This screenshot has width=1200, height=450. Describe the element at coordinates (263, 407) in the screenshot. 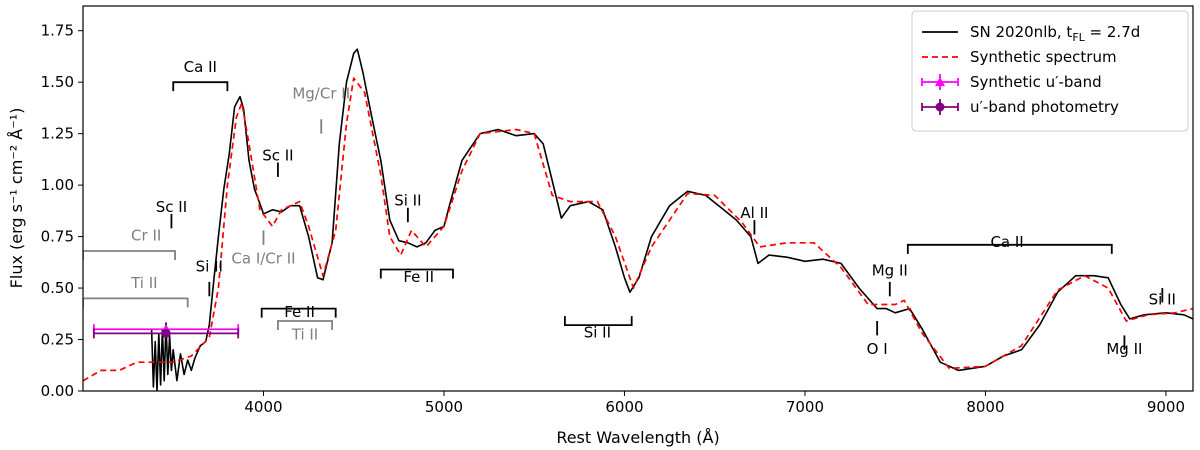

I see `x-tick-label: 4000` at that location.